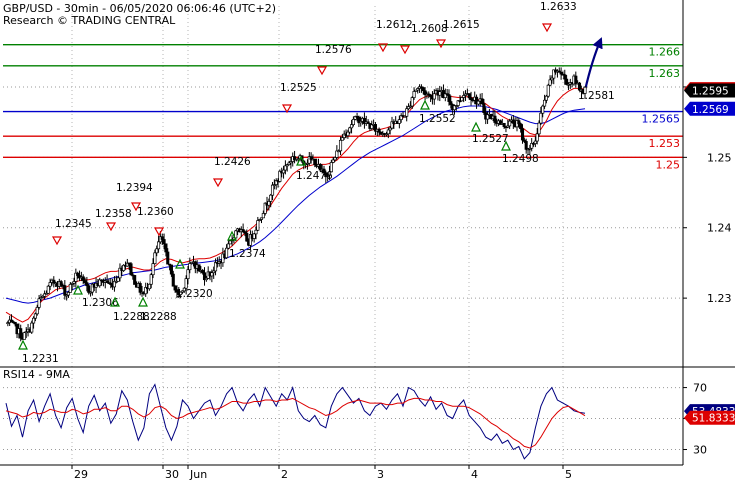 This screenshot has width=735, height=480. What do you see at coordinates (100, 303) in the screenshot?
I see `trough-label: 1.2306` at bounding box center [100, 303].